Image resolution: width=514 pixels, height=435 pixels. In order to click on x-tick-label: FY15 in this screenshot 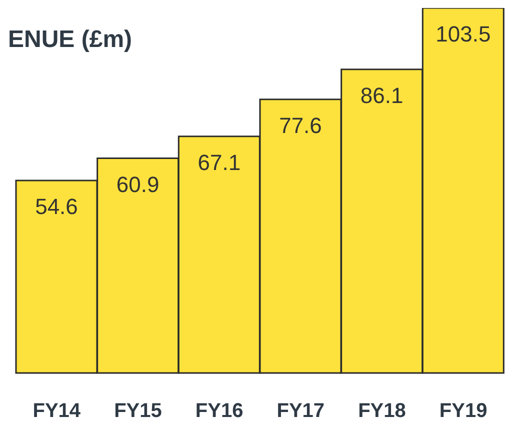, I will do `click(138, 411)`.